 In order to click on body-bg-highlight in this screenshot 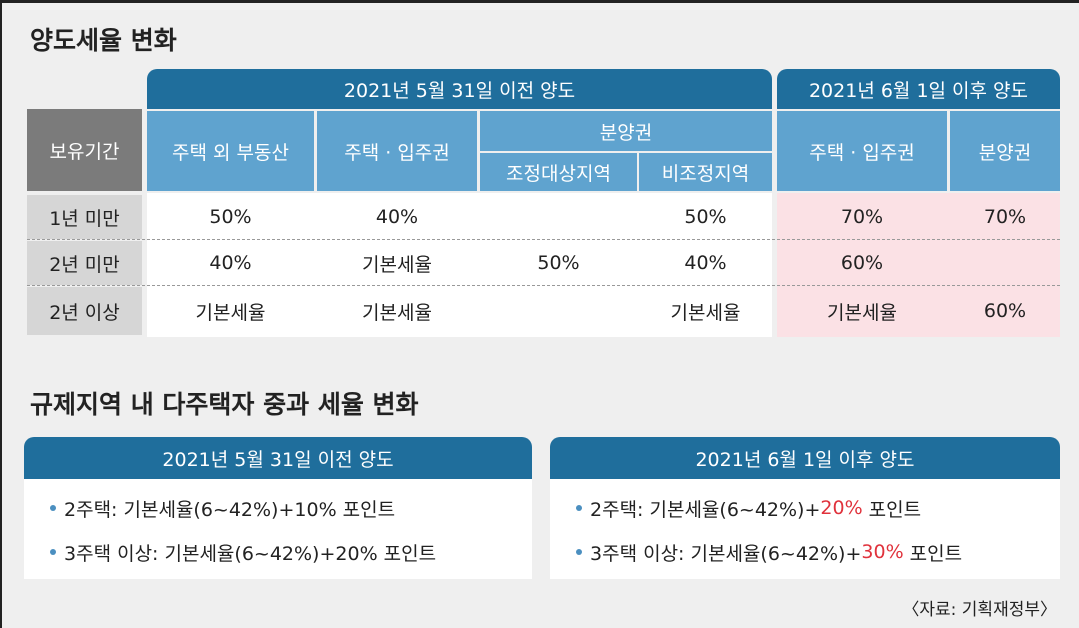, I will do `click(918, 265)`.